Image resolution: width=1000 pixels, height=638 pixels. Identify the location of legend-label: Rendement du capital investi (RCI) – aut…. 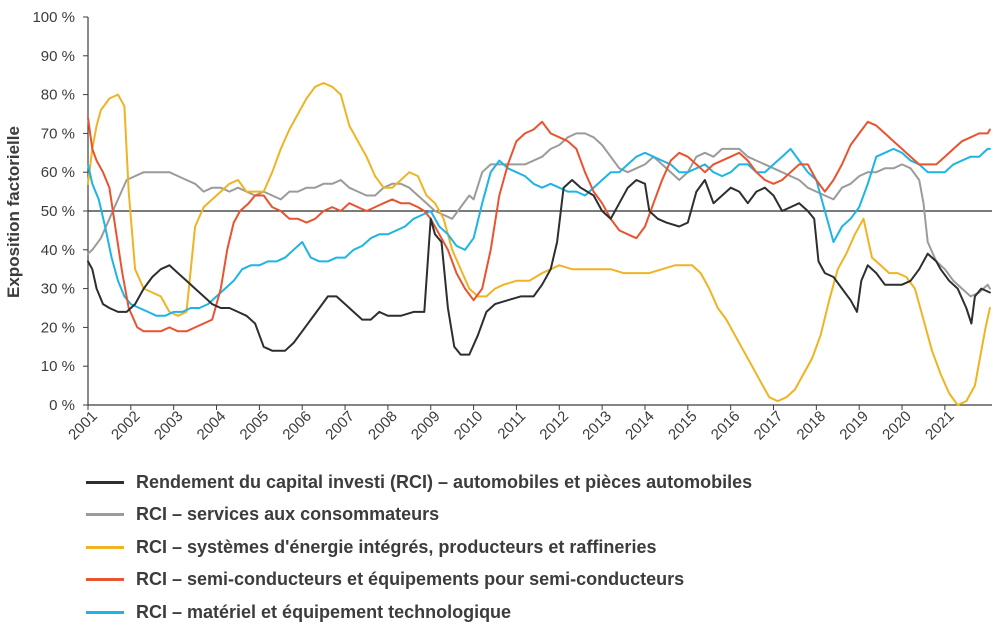
(444, 481).